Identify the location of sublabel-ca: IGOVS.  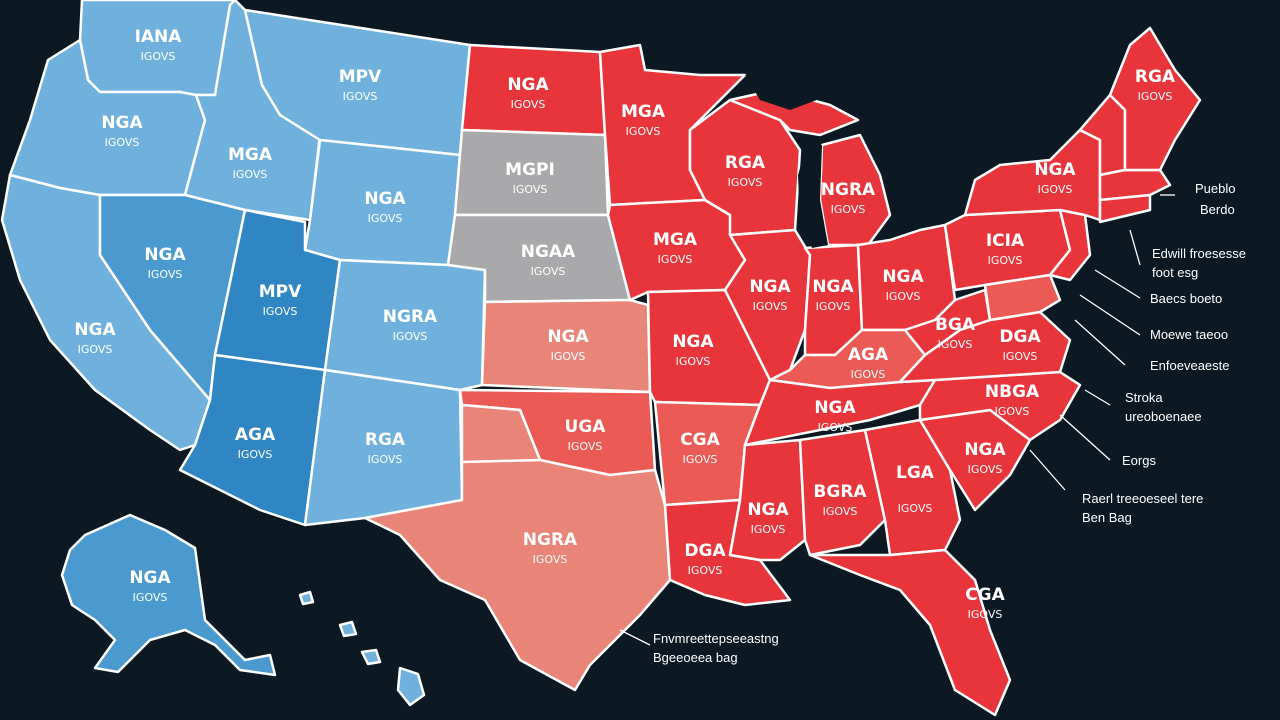
(95, 349).